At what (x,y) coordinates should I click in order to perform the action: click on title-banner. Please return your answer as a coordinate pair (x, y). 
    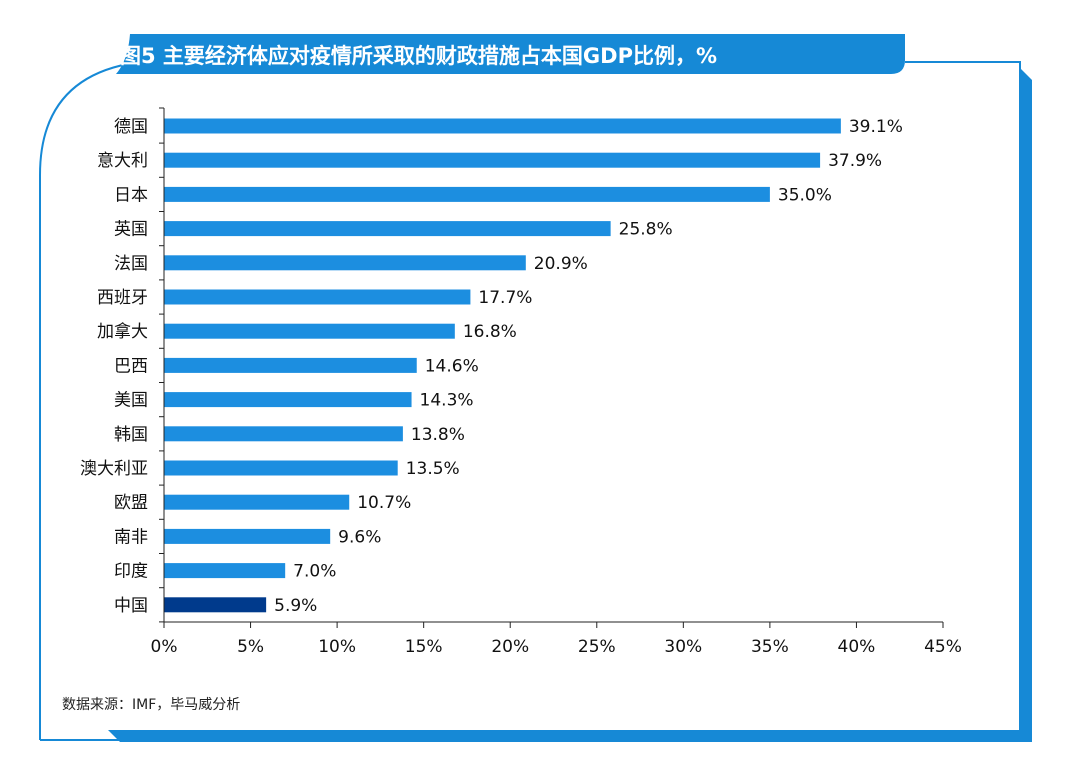
    Looking at the image, I should click on (510, 54).